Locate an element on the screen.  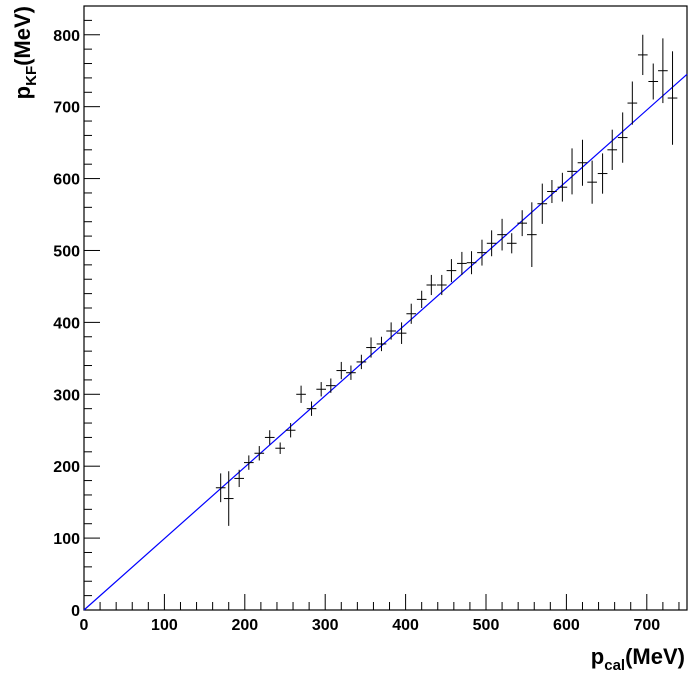
x-axis-title-main: p is located at coordinates (597, 656).